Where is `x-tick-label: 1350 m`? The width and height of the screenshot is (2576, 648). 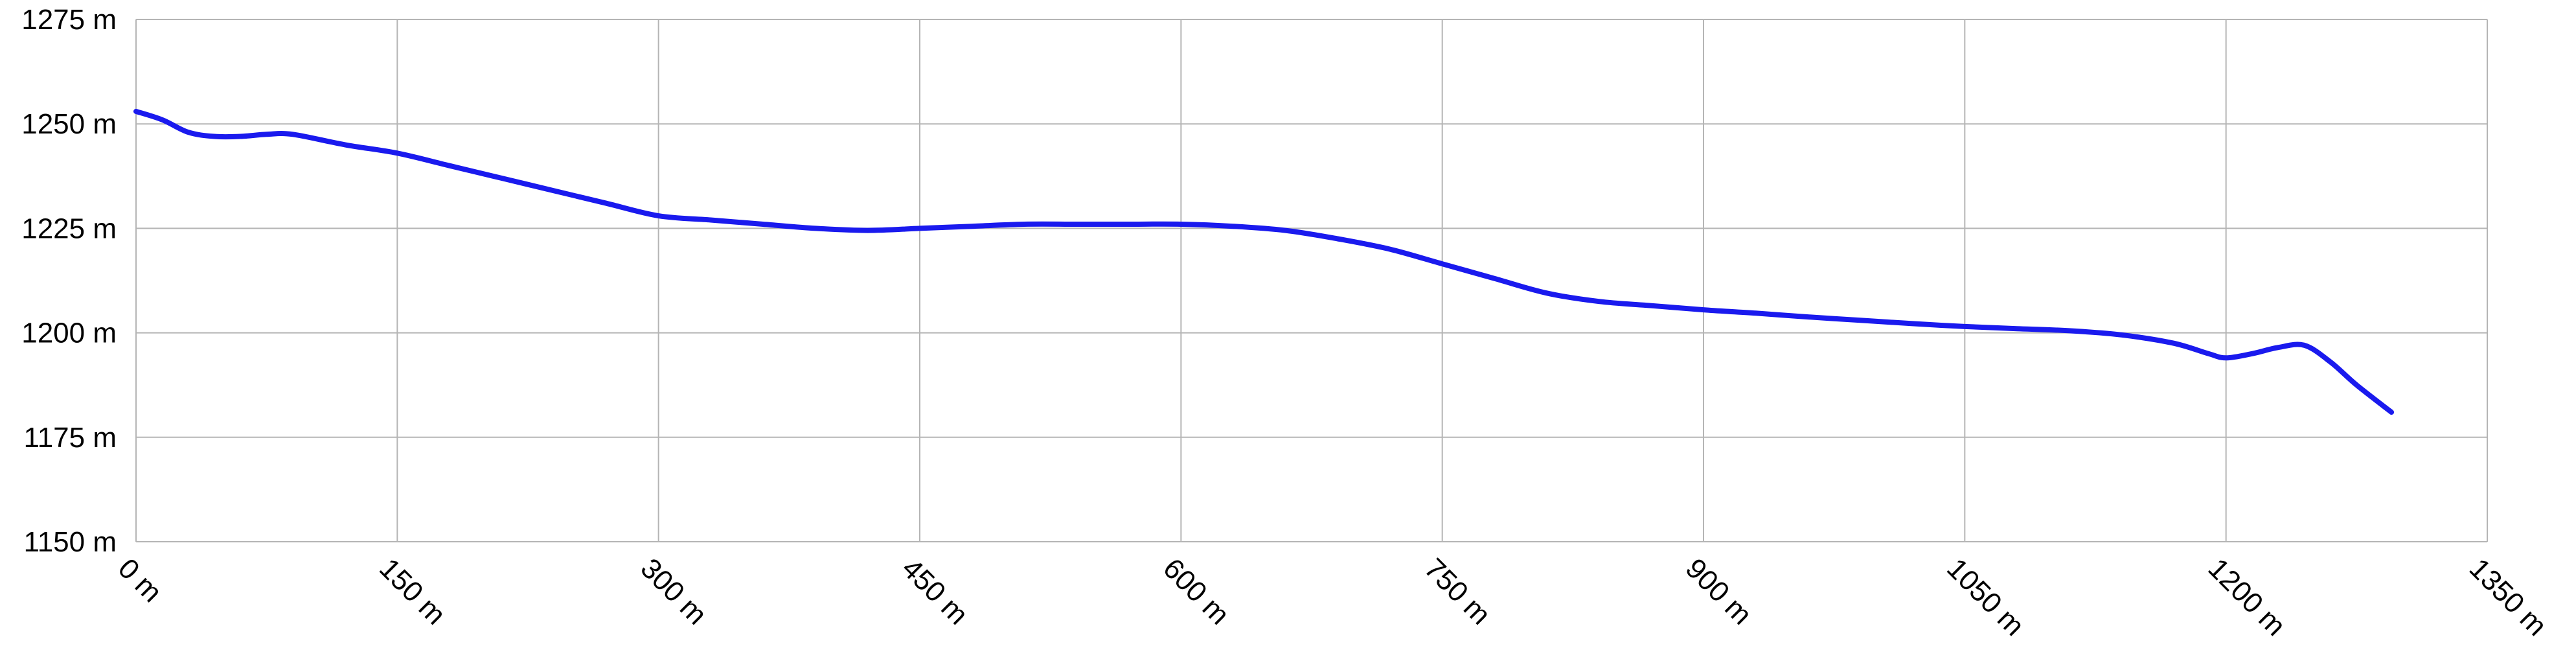
x-tick-label: 1350 m is located at coordinates (2508, 597).